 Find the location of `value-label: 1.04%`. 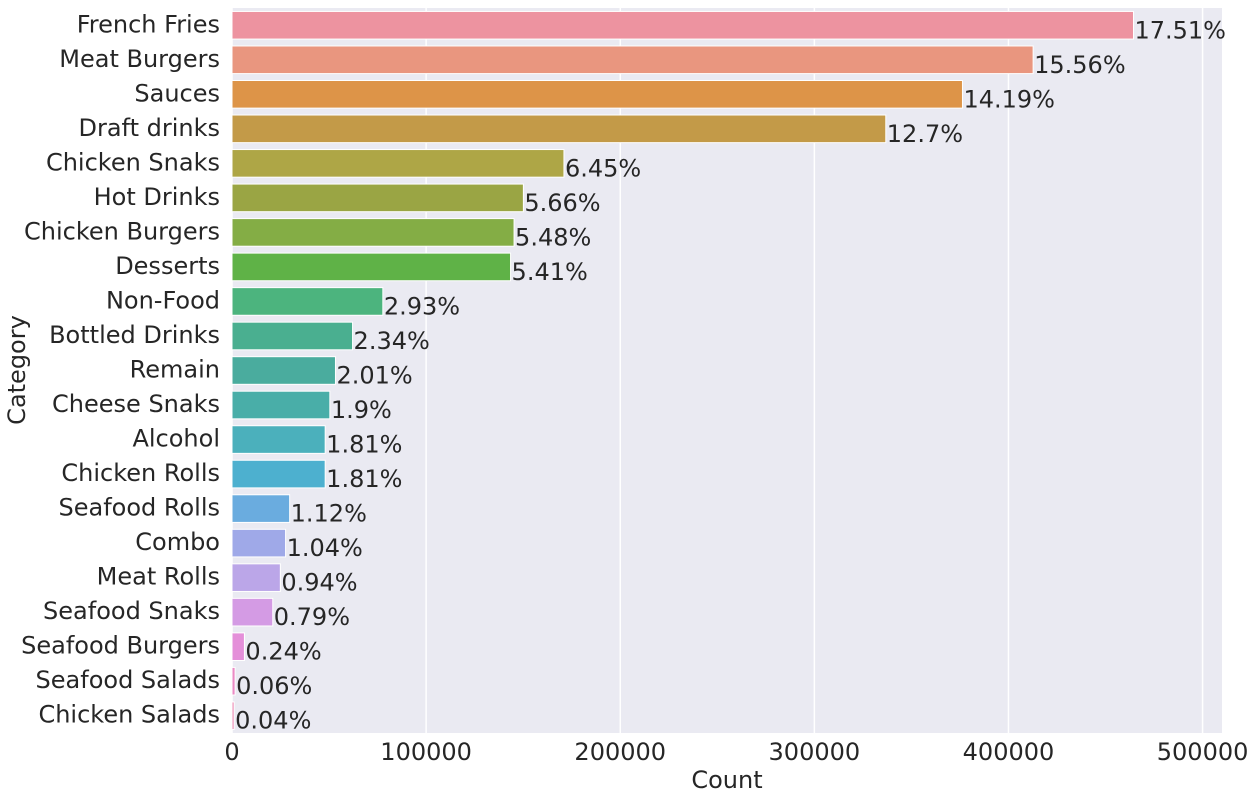

value-label: 1.04% is located at coordinates (325, 548).